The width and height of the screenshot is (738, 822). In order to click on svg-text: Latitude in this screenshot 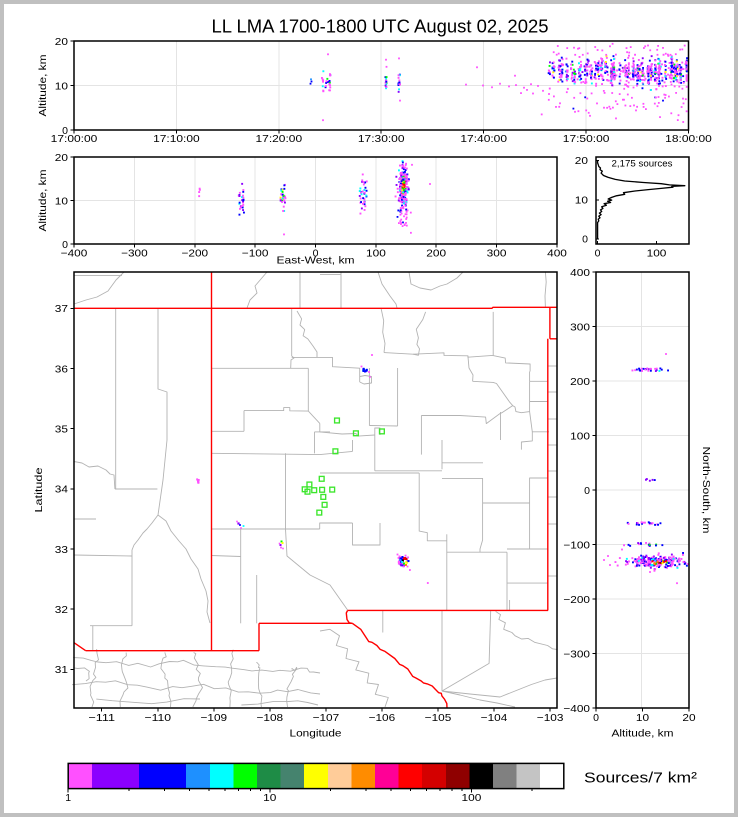, I will do `click(39, 489)`.